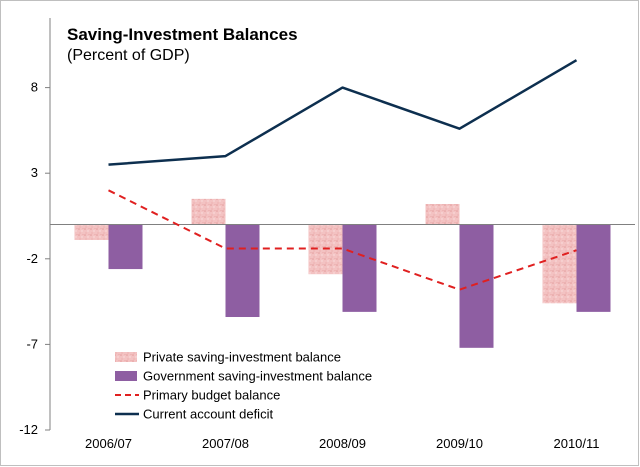 Image resolution: width=640 pixels, height=467 pixels. Describe the element at coordinates (128, 55) in the screenshot. I see `chart-subtitle: (Percent of GDP)` at that location.